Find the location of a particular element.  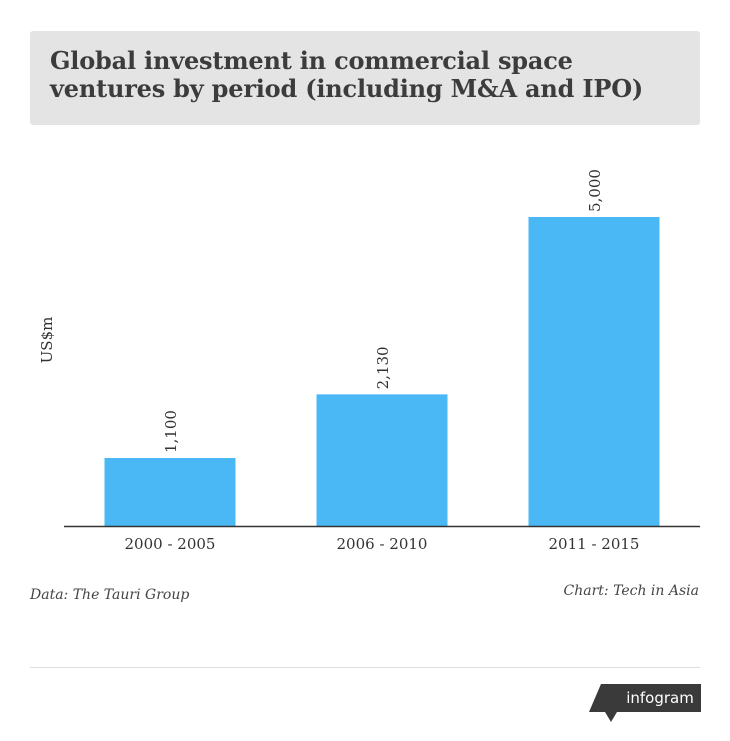

category-label-1: 2000 - 2005 is located at coordinates (170, 544).